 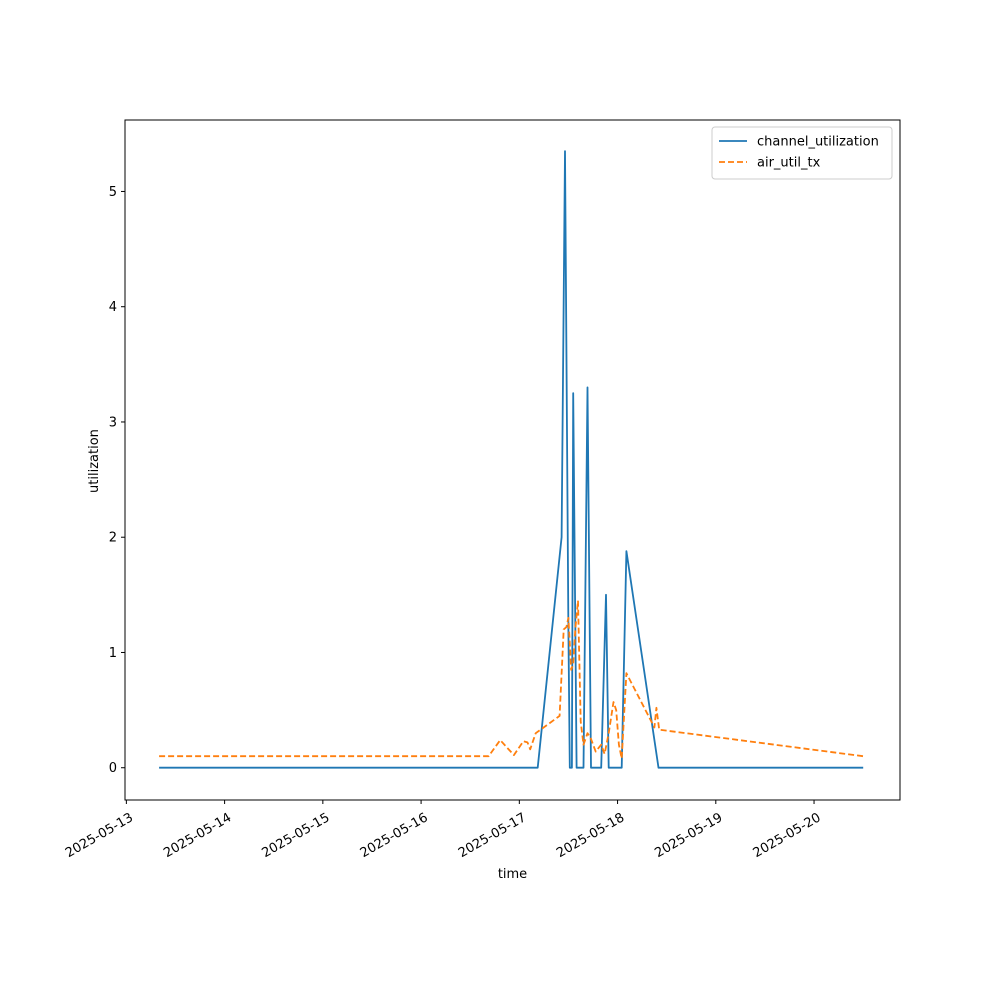 What do you see at coordinates (590, 835) in the screenshot?
I see `x-tick-label: 2025-05-18` at bounding box center [590, 835].